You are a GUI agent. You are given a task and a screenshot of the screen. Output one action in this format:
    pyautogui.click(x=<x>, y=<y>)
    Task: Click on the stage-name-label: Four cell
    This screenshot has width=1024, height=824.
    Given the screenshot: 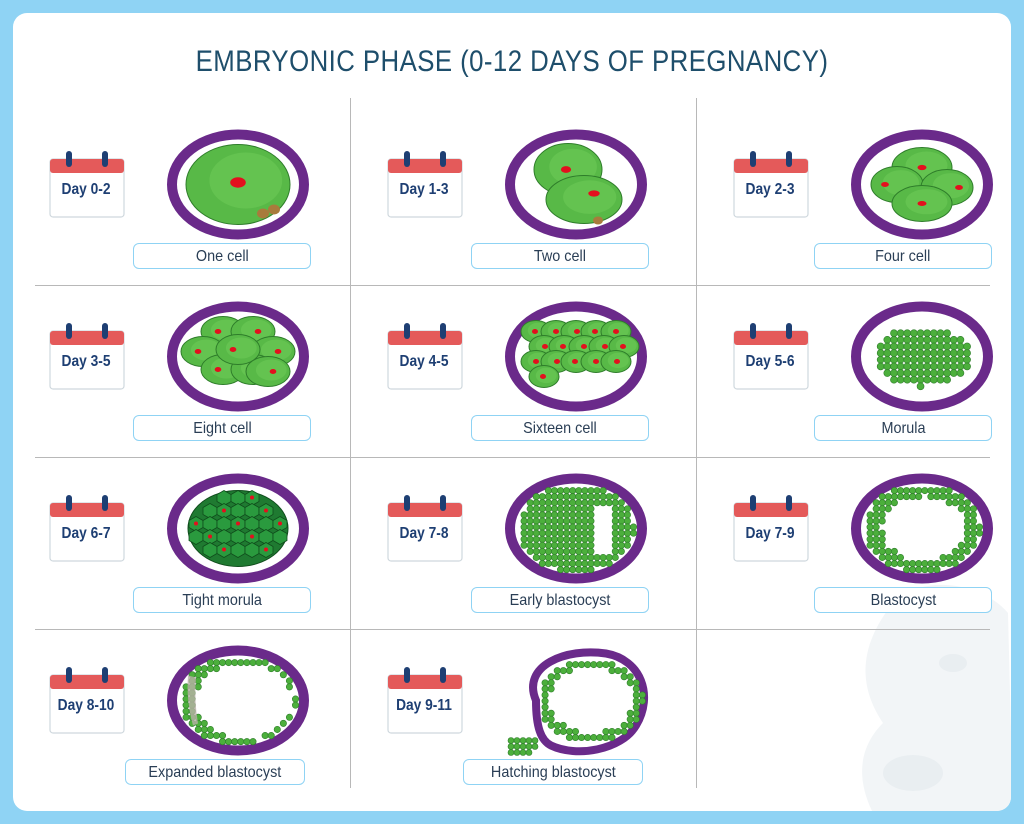 What is the action you would take?
    pyautogui.click(x=903, y=256)
    